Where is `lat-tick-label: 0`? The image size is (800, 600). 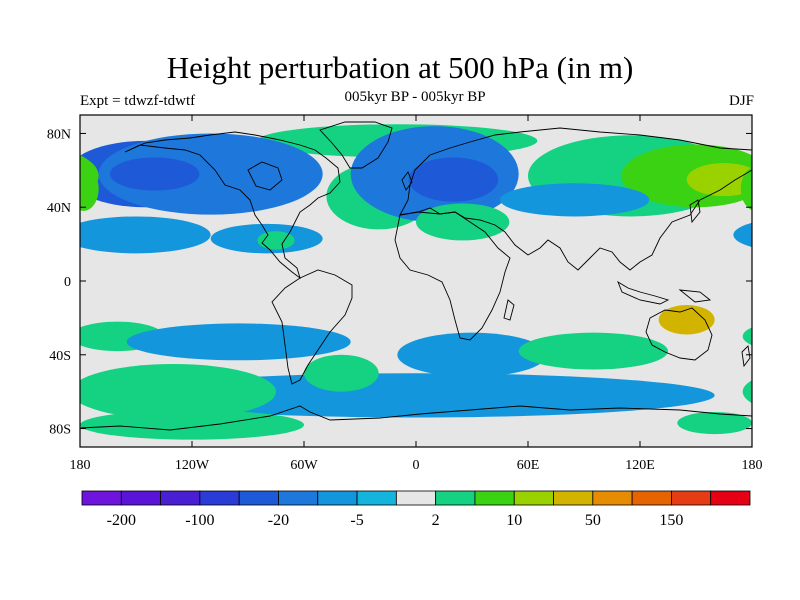 lat-tick-label: 0 is located at coordinates (67, 282).